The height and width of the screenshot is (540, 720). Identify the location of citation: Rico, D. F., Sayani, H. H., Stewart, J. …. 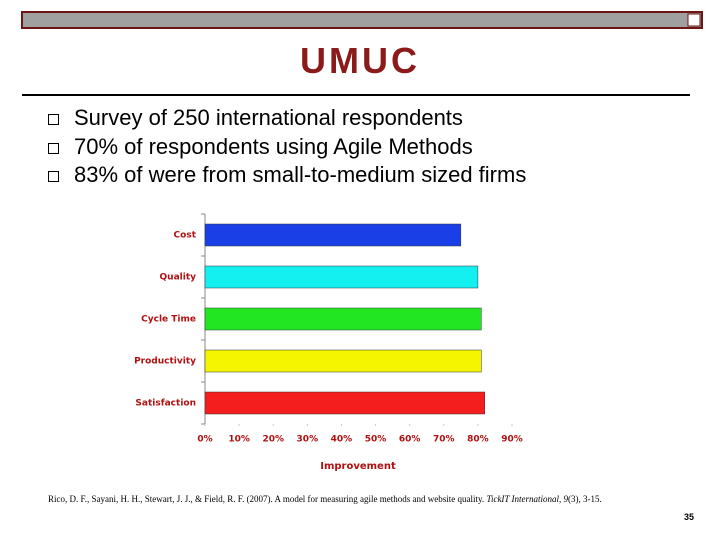
(325, 499).